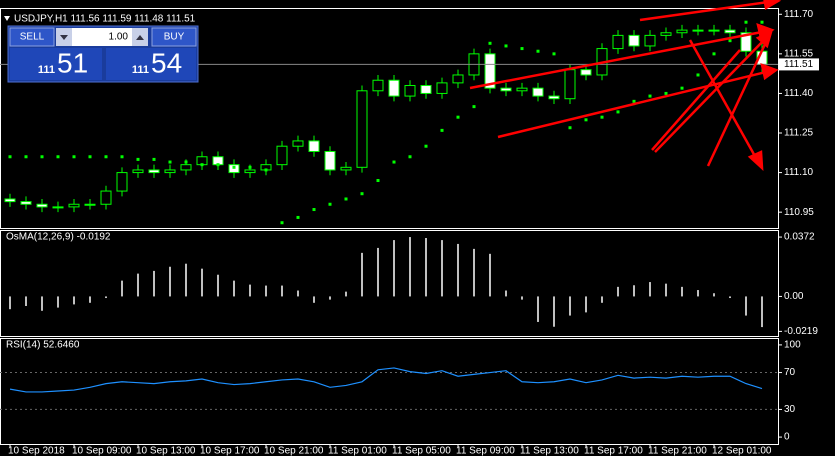 This screenshot has height=456, width=835. I want to click on sell-price-box, so click(56, 64).